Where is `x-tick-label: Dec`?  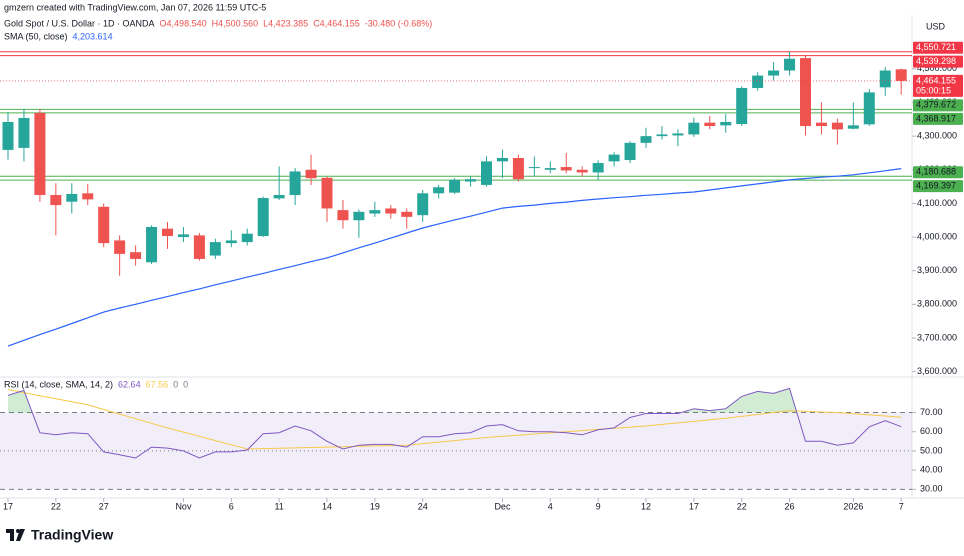 x-tick-label: Dec is located at coordinates (502, 506).